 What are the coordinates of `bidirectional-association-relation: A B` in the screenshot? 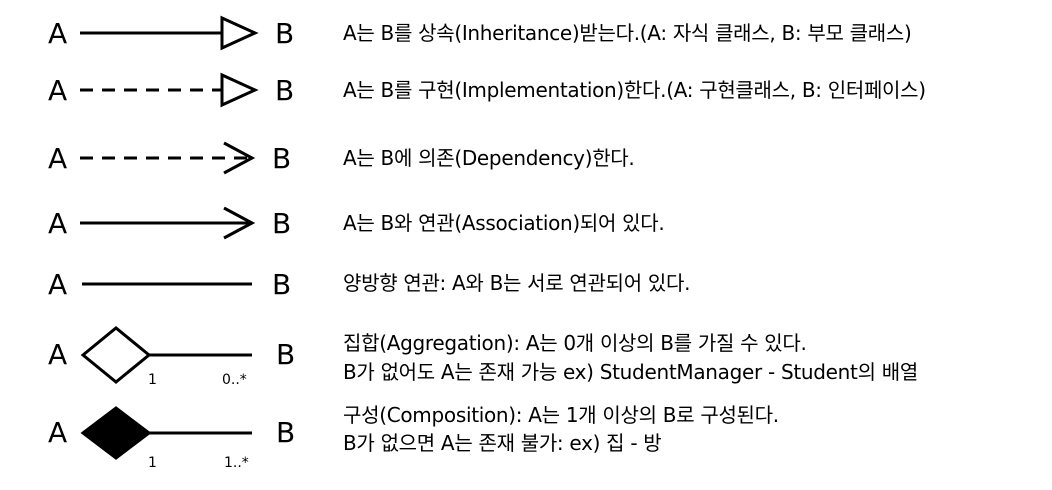 It's located at (169, 284).